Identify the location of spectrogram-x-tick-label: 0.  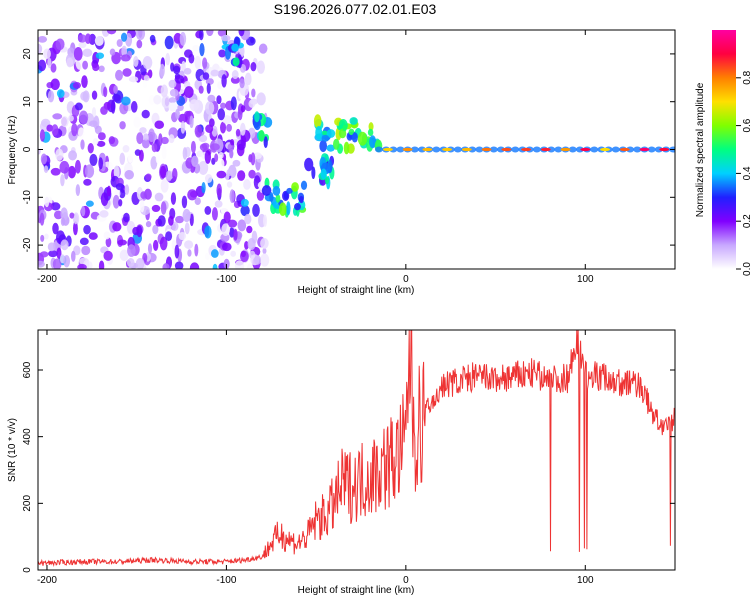
(406, 279).